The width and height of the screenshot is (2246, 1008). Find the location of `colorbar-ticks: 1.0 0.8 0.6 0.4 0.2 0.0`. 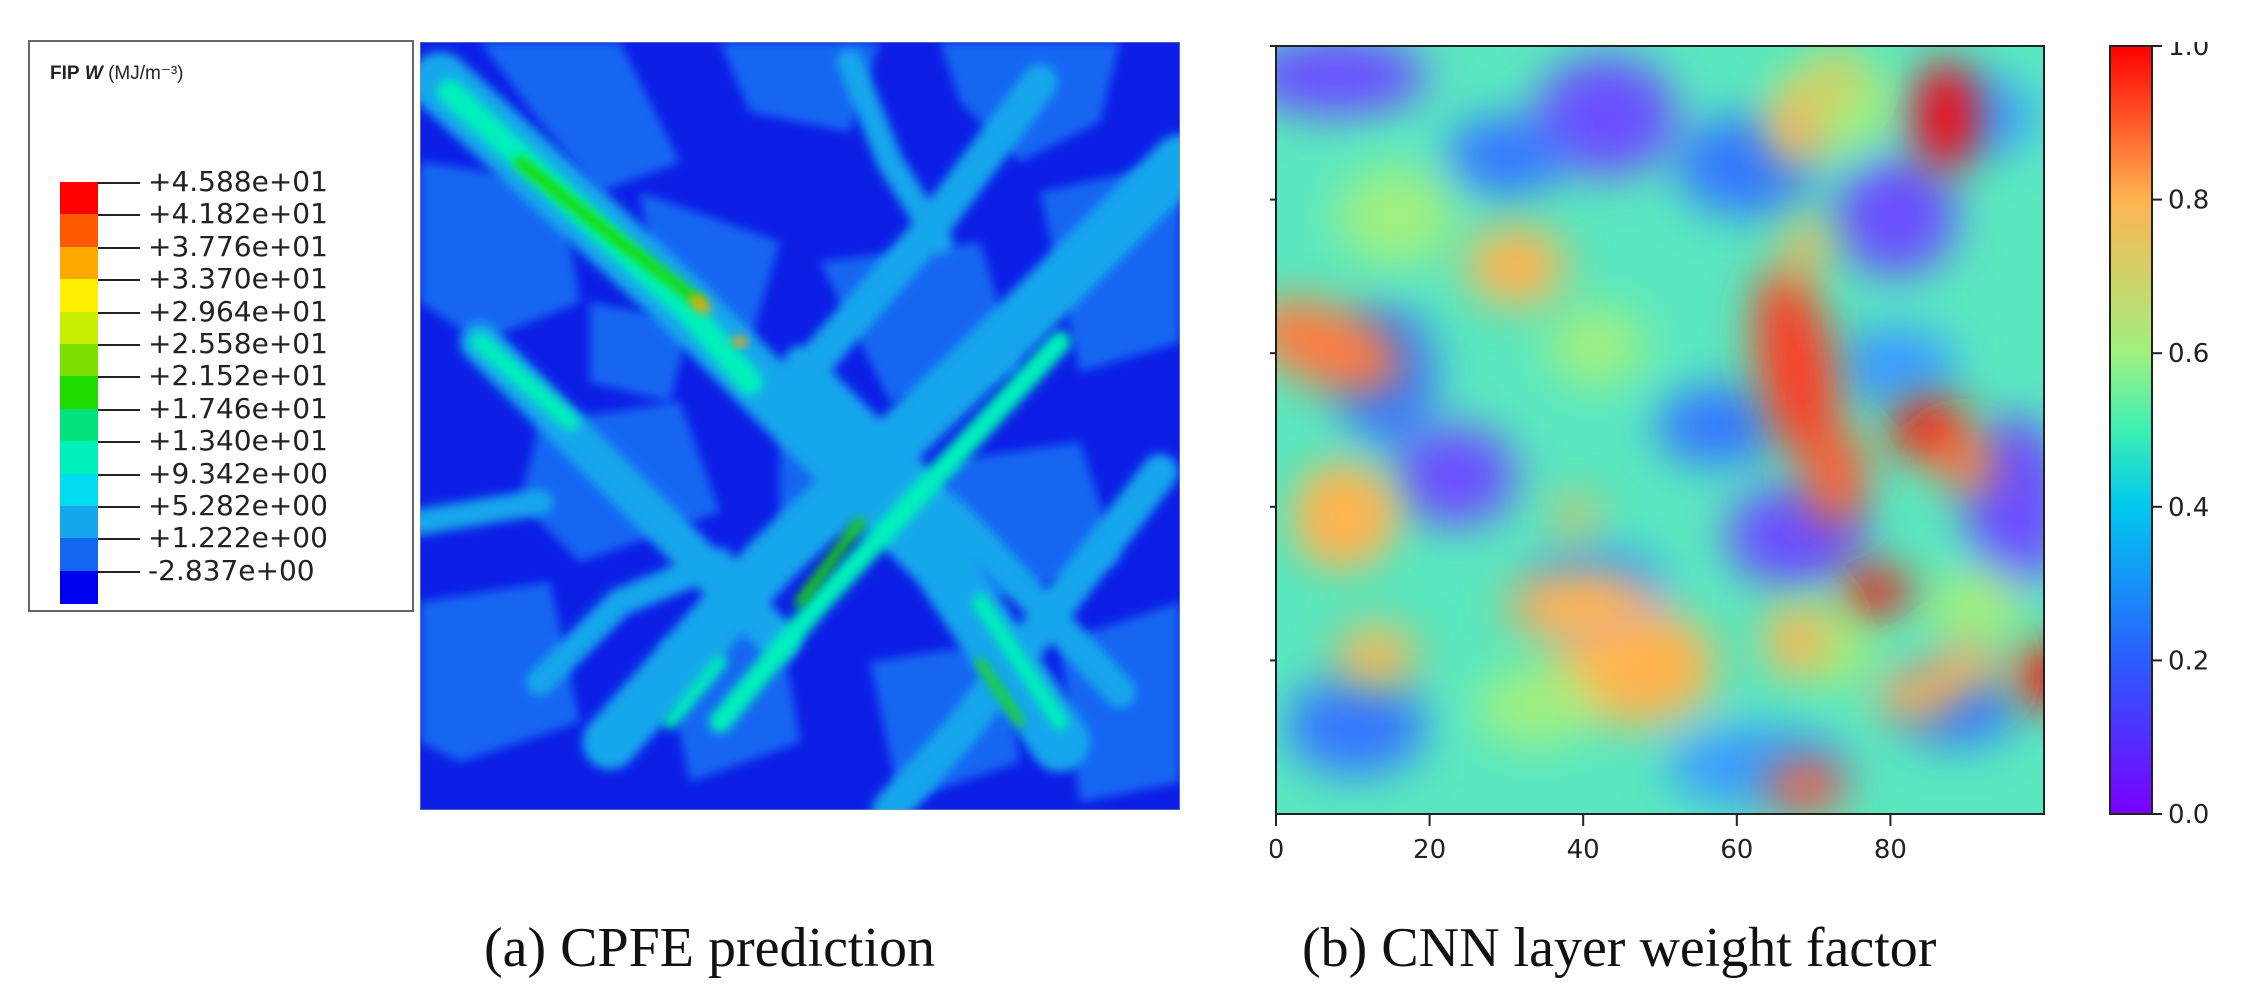

colorbar-ticks: 1.0 0.8 0.6 0.4 0.2 0.0 is located at coordinates (2180, 436).